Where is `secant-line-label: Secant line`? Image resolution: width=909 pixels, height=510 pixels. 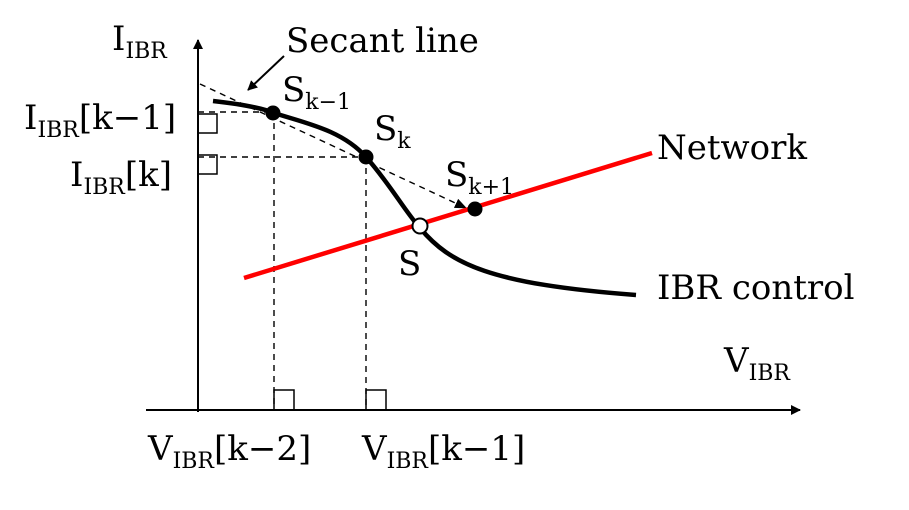 secant-line-label: Secant line is located at coordinates (382, 41).